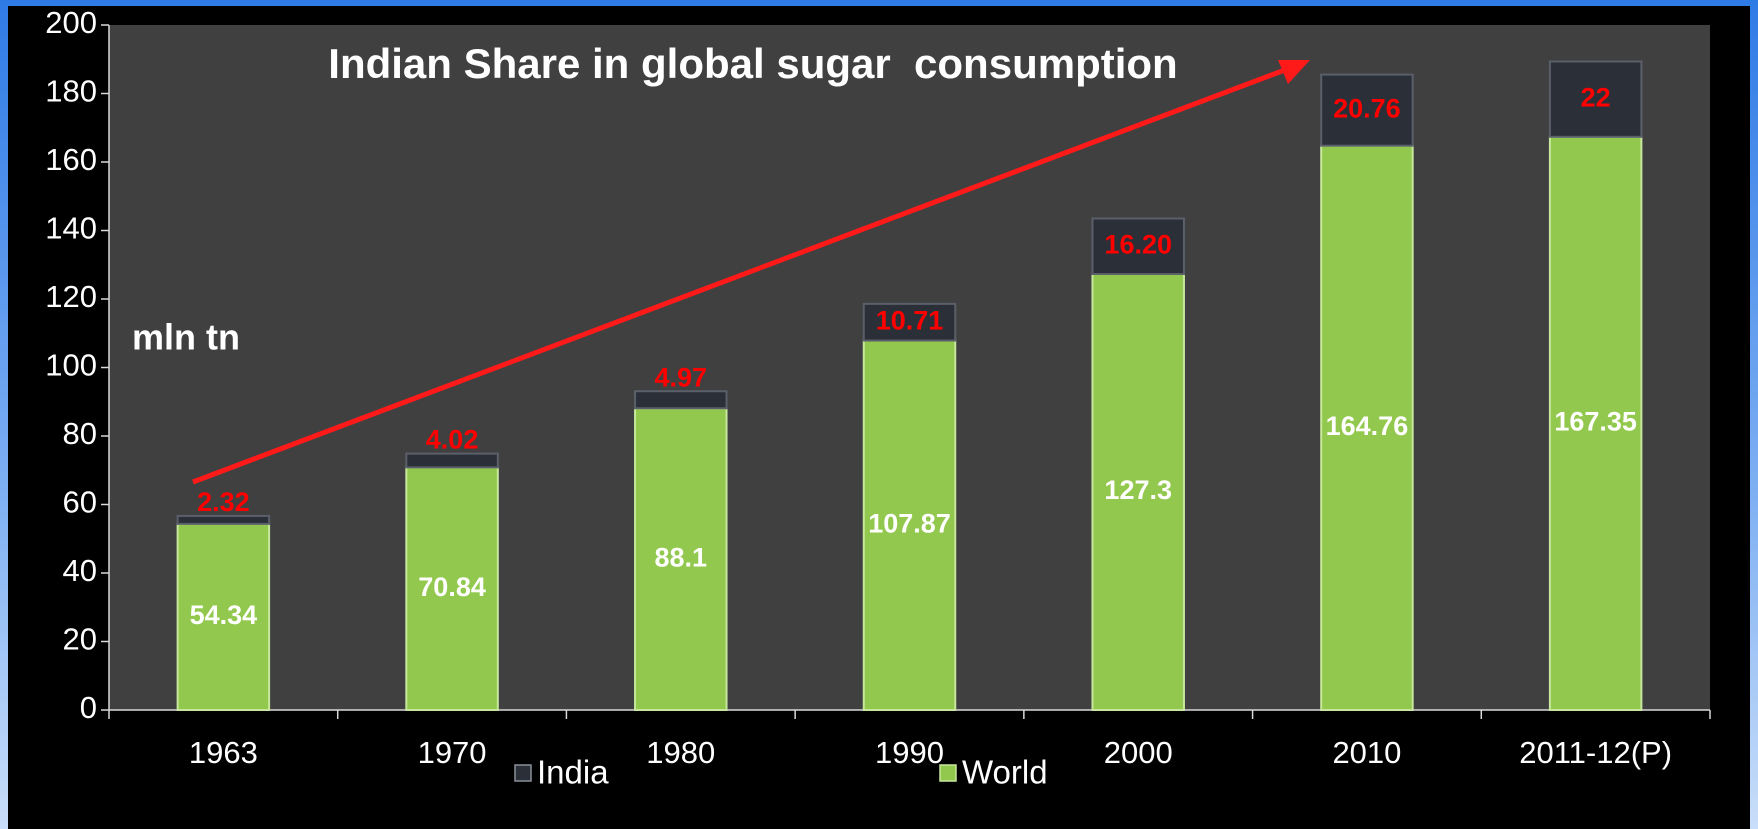  I want to click on x-tick-label: 1980, so click(680, 752).